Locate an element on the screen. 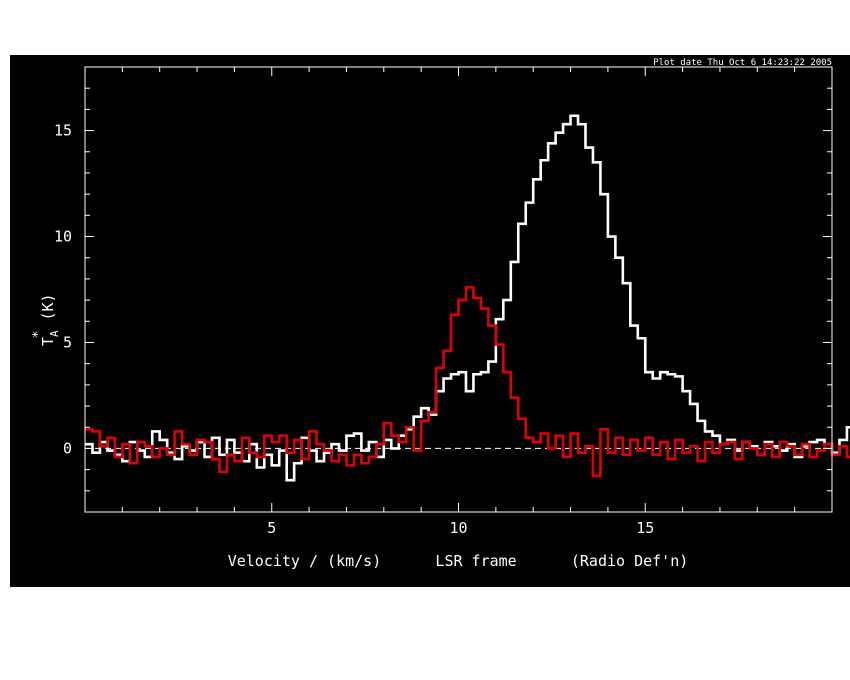 The height and width of the screenshot is (680, 850). x-tick-label: 10 is located at coordinates (458, 528).